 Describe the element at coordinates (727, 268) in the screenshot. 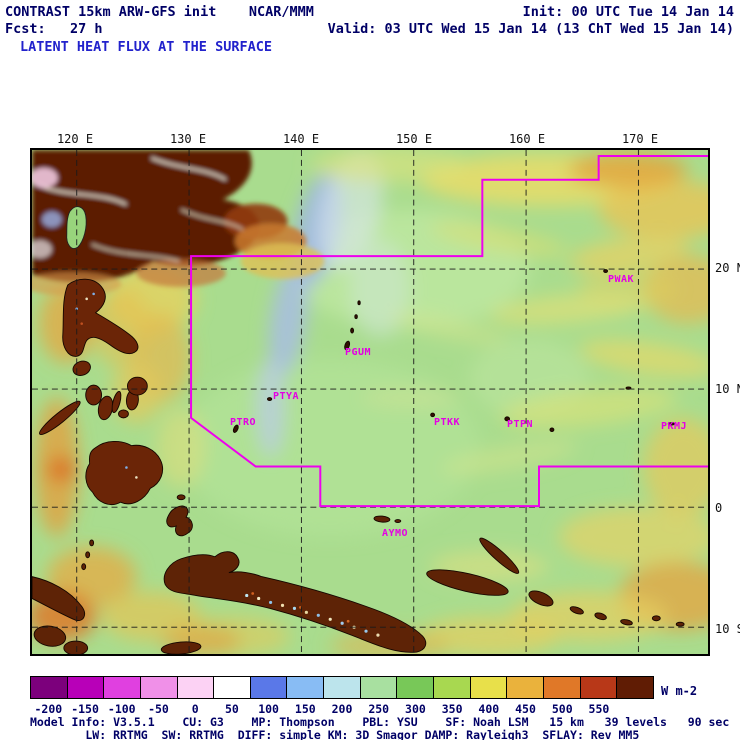

I see `lat-label-20n: 20 N` at that location.